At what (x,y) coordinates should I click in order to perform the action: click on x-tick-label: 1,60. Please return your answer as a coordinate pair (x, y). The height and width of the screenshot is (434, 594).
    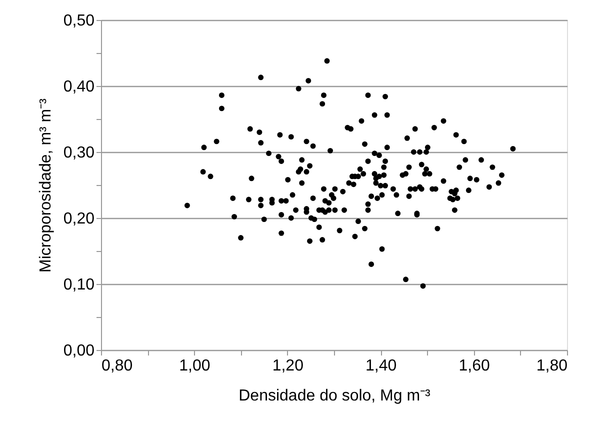
    Looking at the image, I should click on (474, 366).